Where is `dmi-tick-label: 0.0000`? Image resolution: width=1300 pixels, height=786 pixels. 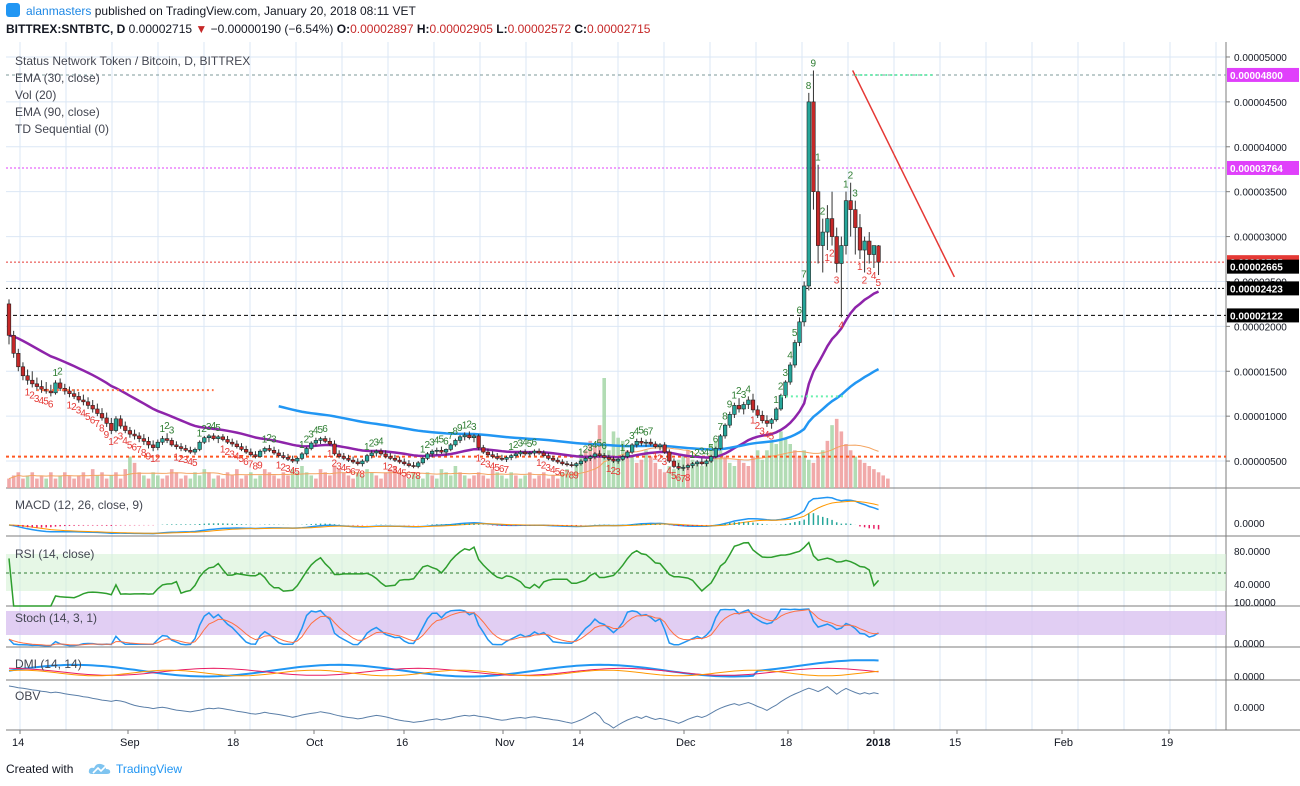
dmi-tick-label: 0.0000 is located at coordinates (1249, 677).